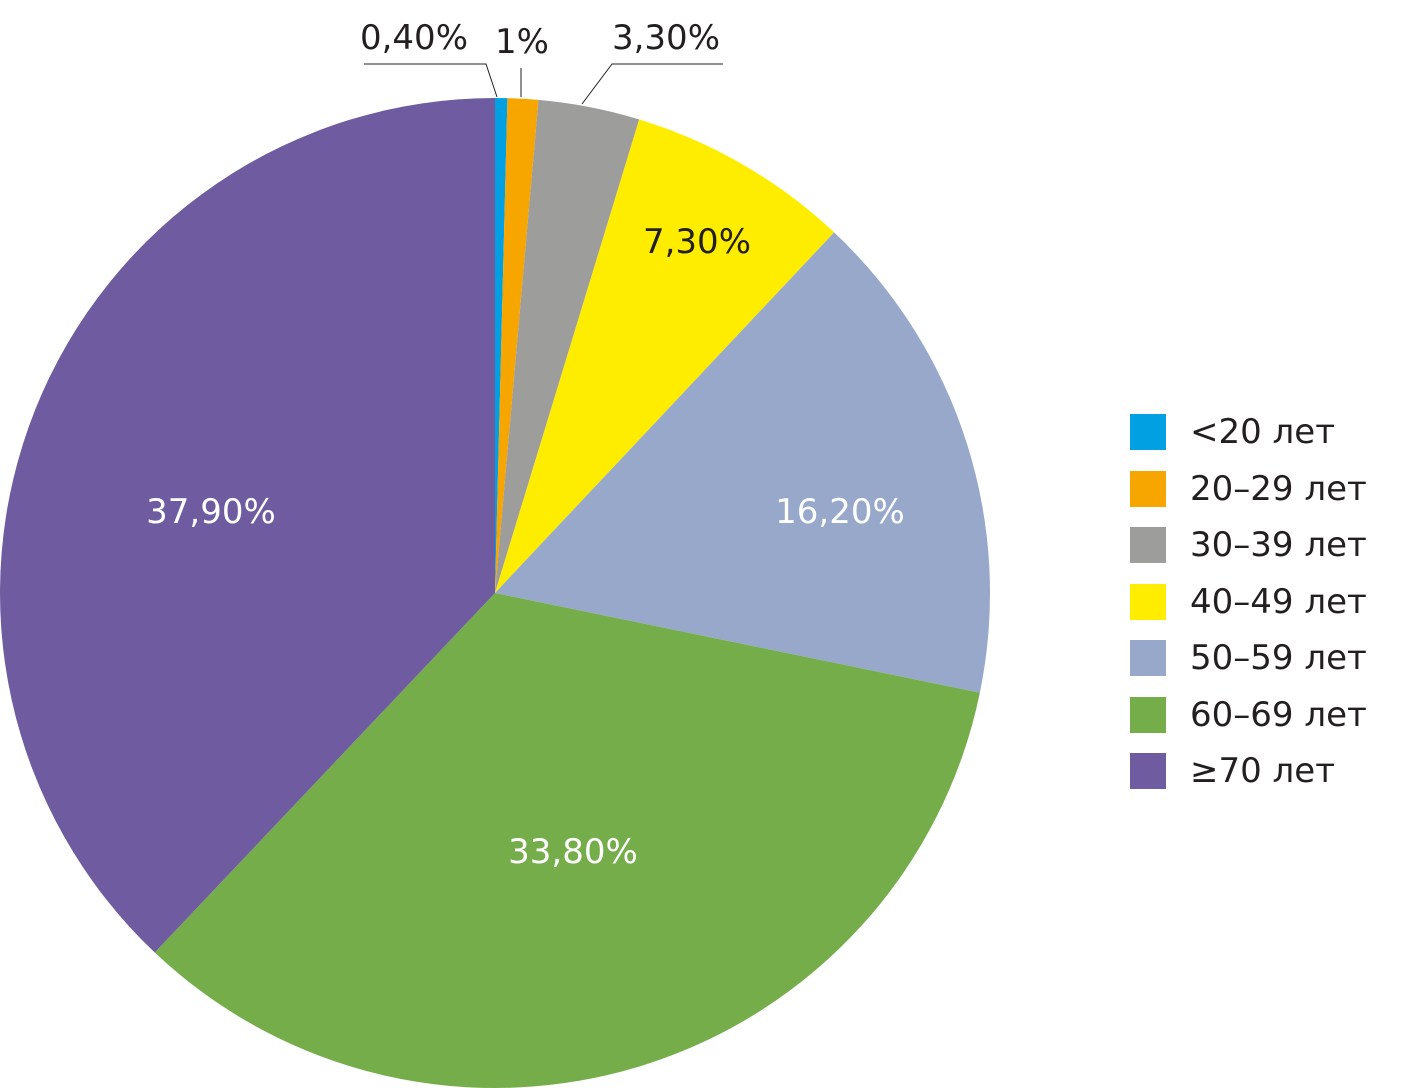  What do you see at coordinates (1278, 545) in the screenshot?
I see `legend-label: 30–39 лет` at bounding box center [1278, 545].